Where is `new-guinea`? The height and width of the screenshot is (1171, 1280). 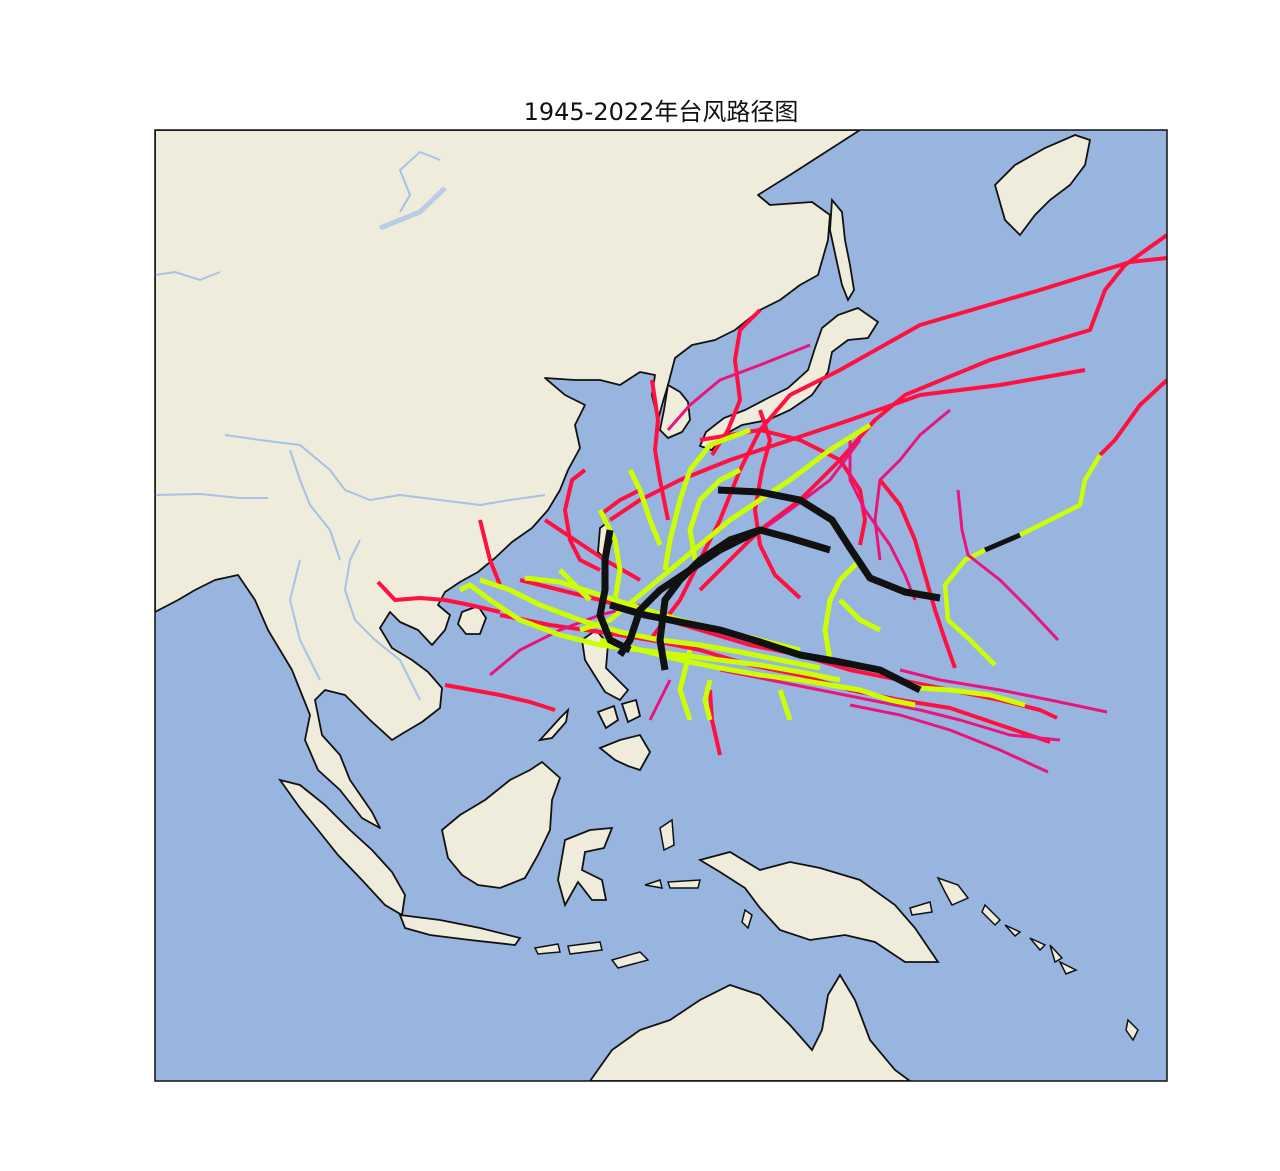 new-guinea is located at coordinates (818, 907).